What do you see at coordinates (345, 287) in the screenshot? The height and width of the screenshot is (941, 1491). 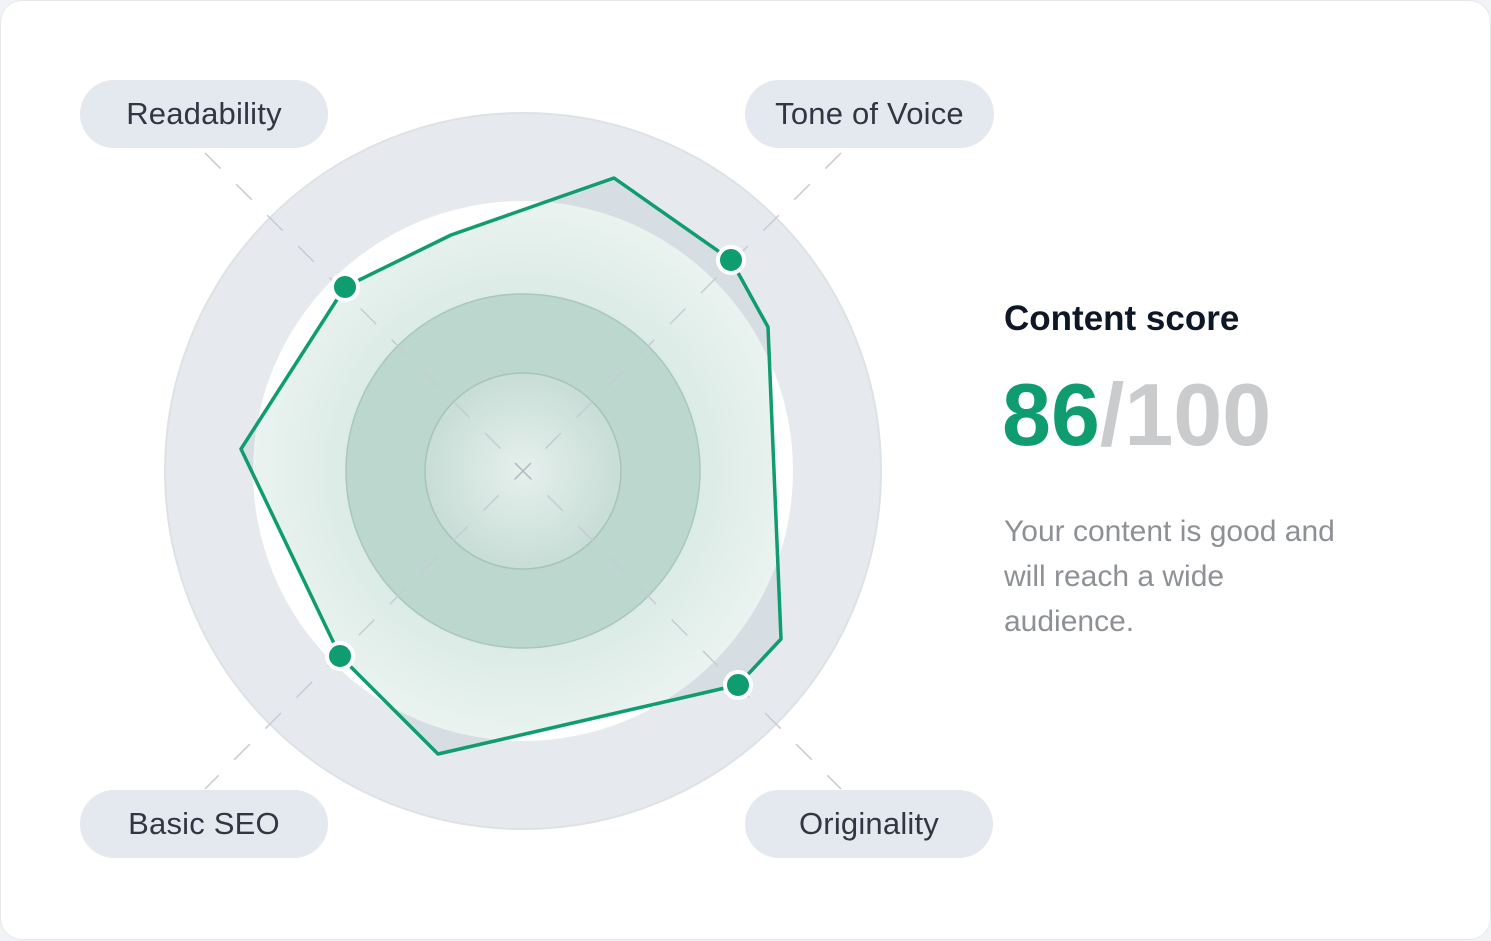 I see `point-readability` at bounding box center [345, 287].